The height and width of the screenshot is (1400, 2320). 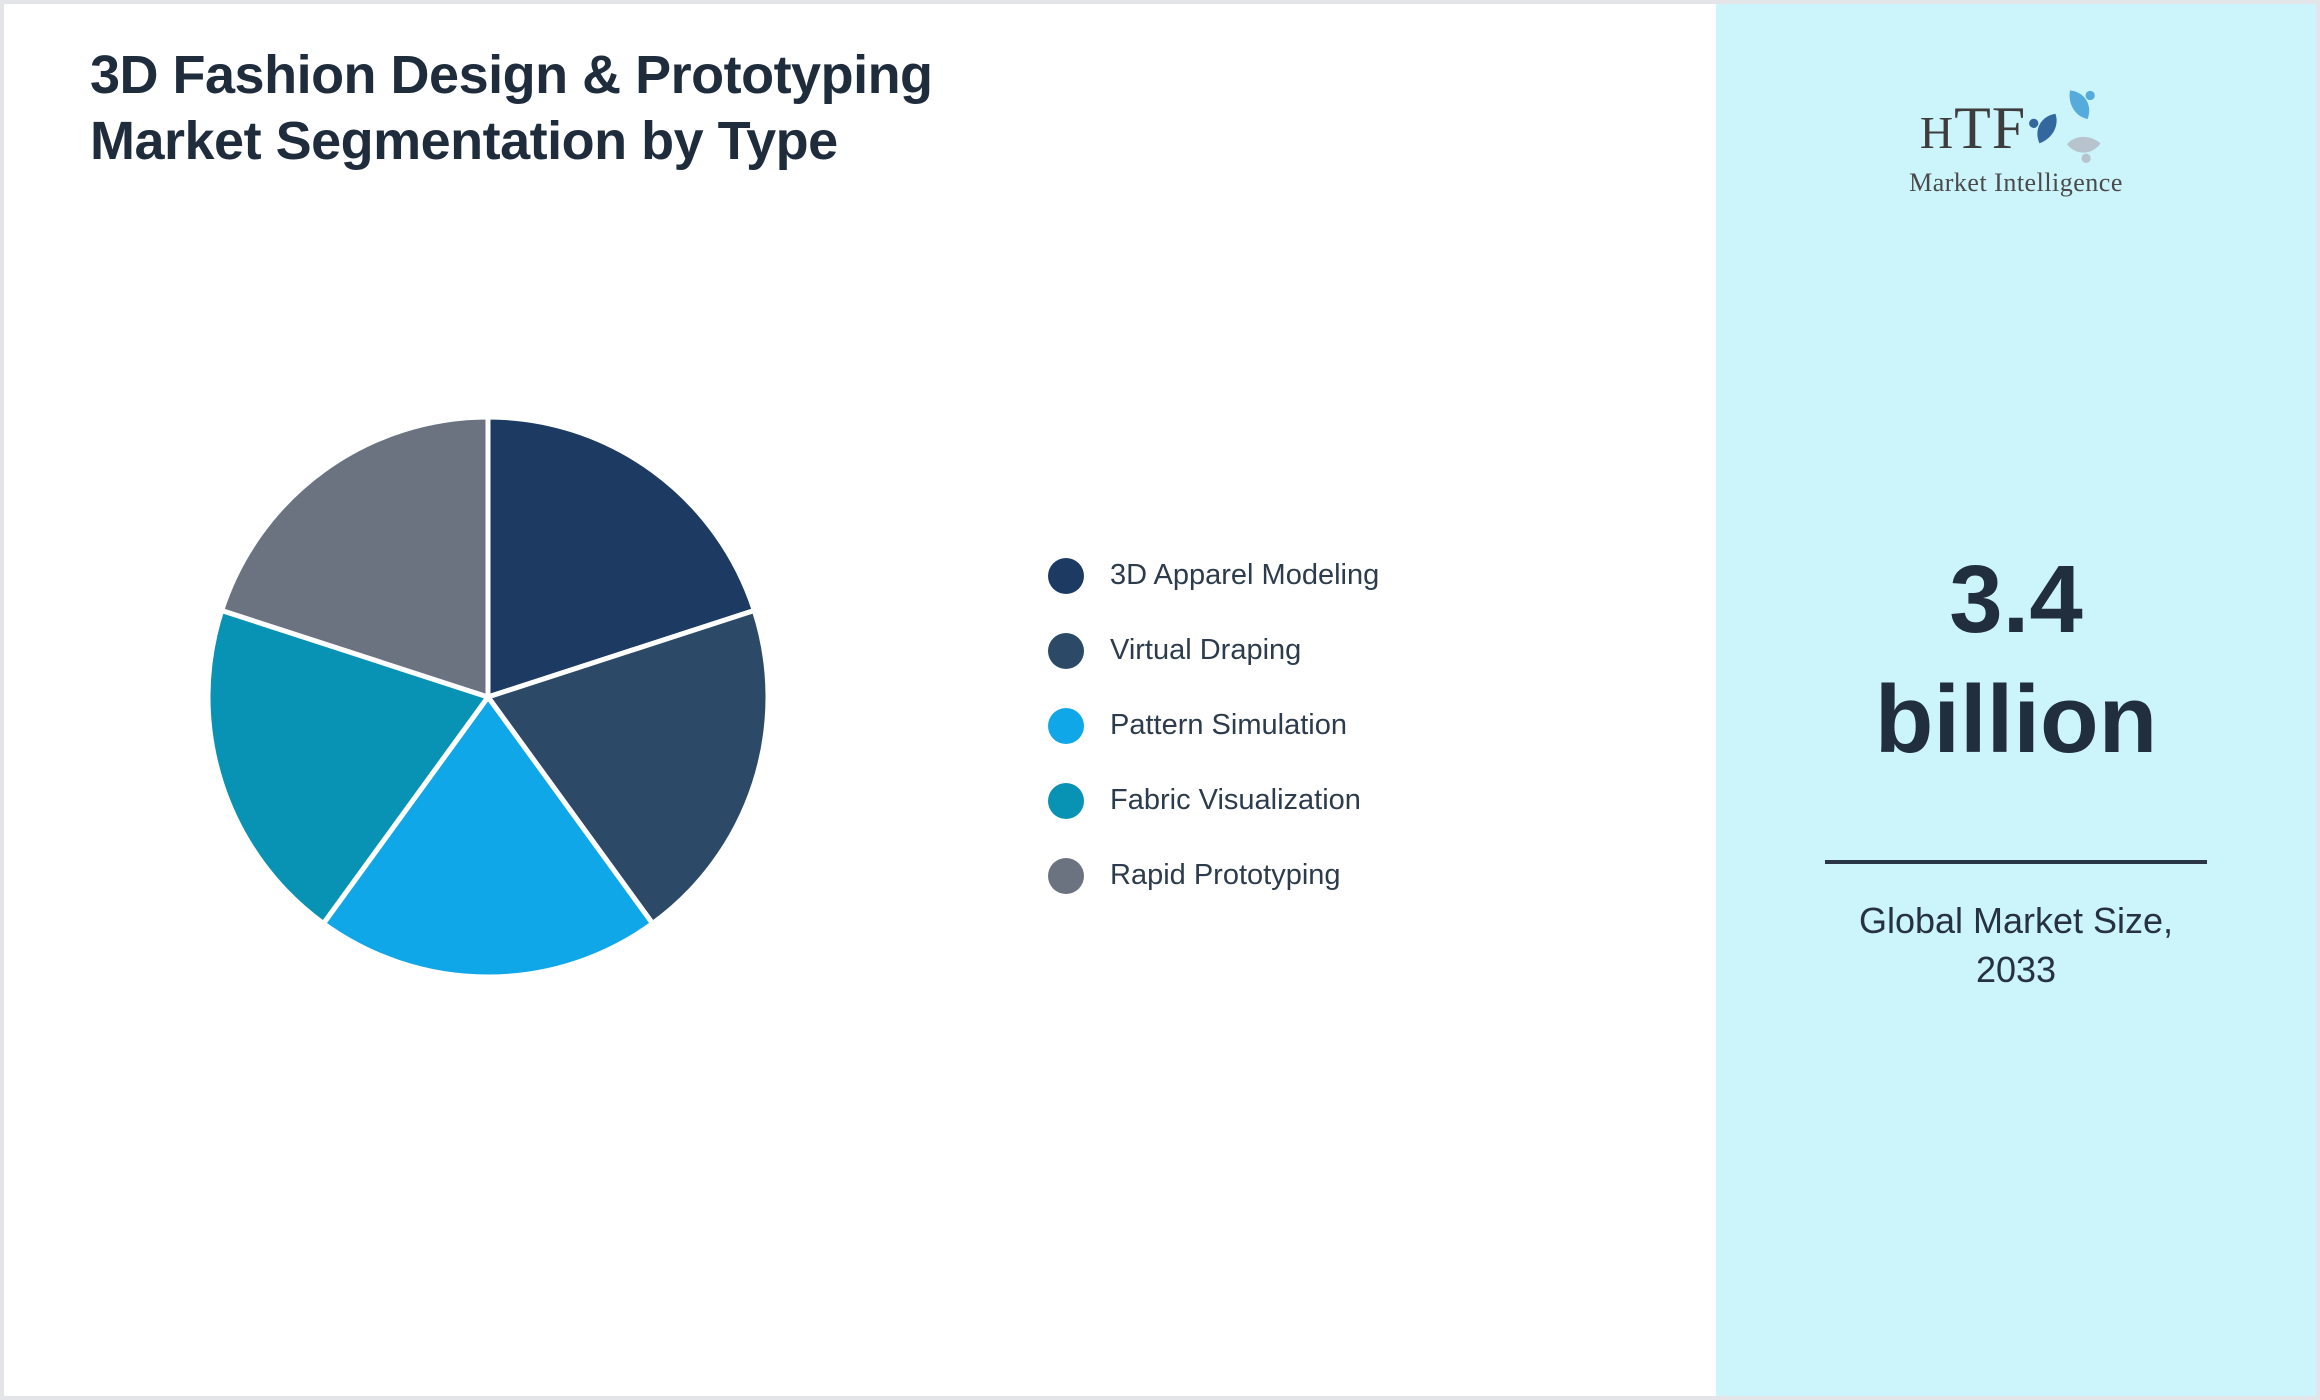 What do you see at coordinates (2016, 862) in the screenshot?
I see `panel-divider` at bounding box center [2016, 862].